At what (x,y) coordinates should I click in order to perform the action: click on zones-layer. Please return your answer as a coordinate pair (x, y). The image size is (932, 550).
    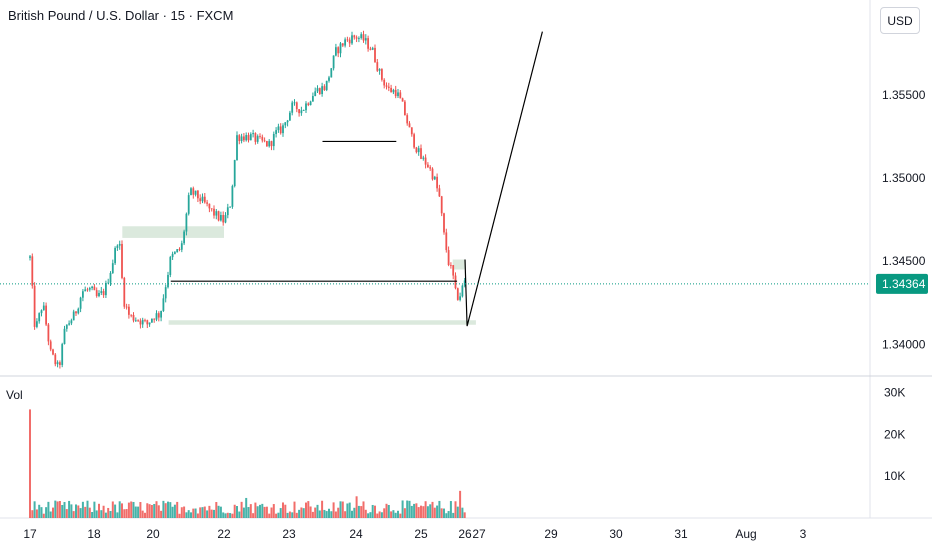
    Looking at the image, I should click on (299, 275).